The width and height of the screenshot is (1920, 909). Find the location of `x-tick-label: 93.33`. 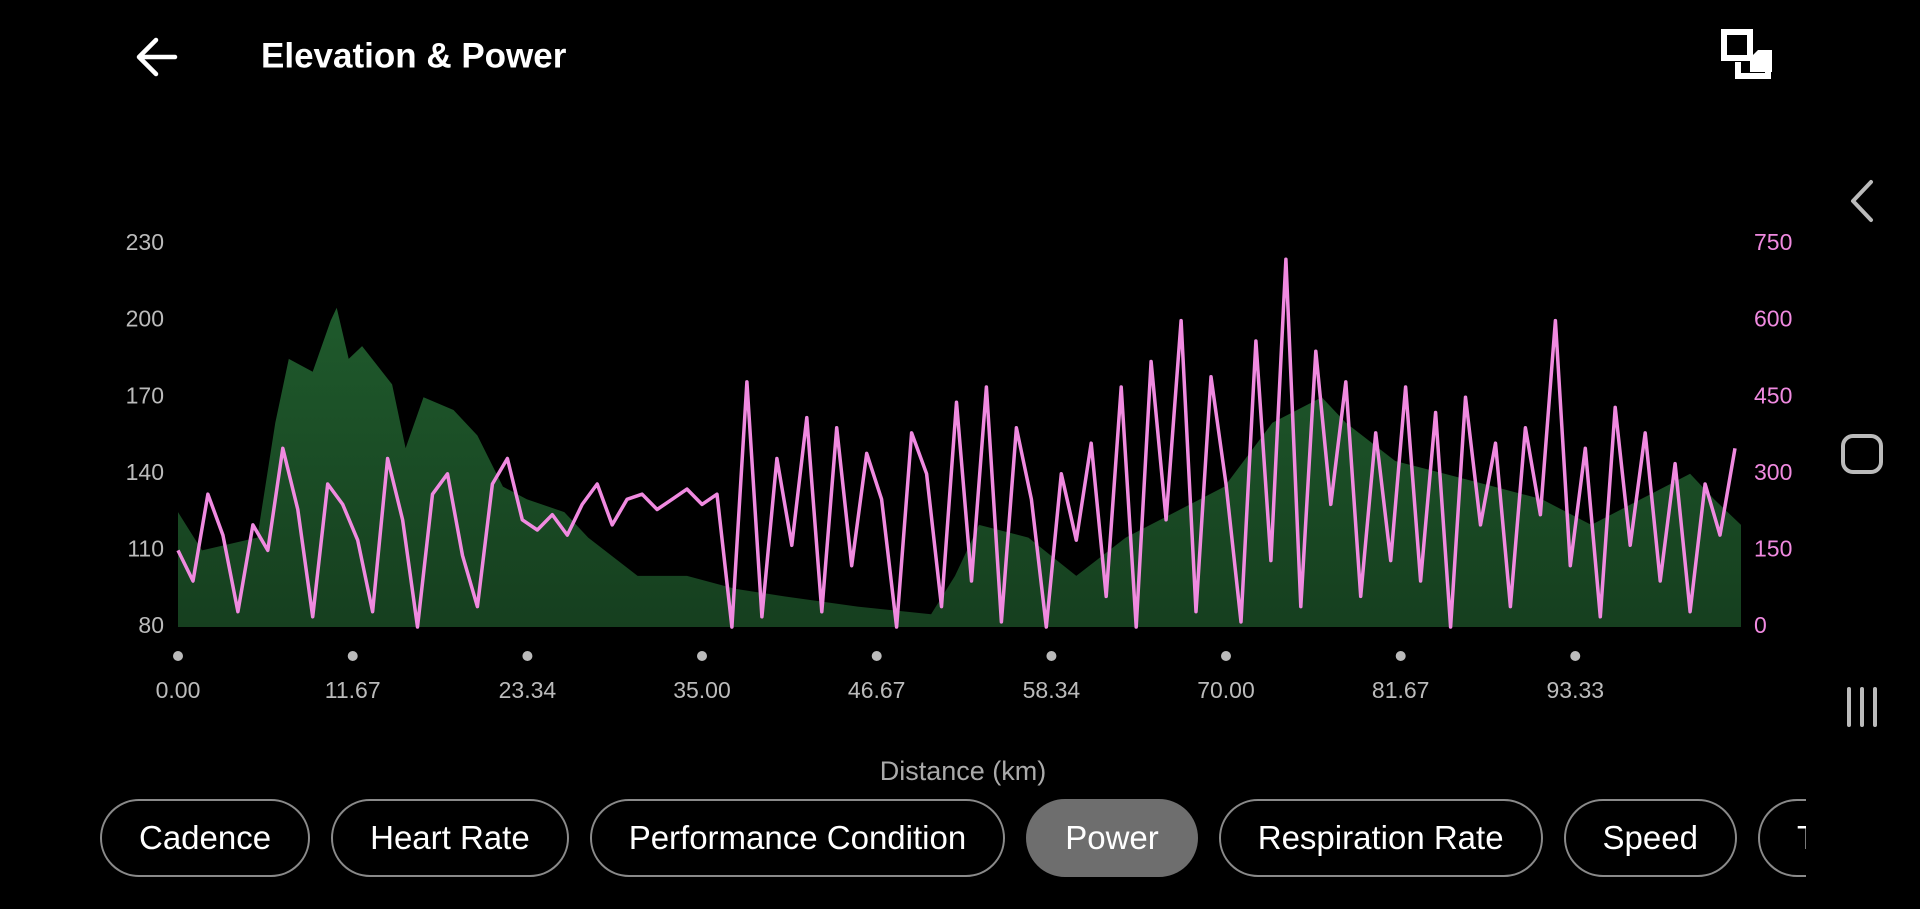

x-tick-label: 93.33 is located at coordinates (1575, 690).